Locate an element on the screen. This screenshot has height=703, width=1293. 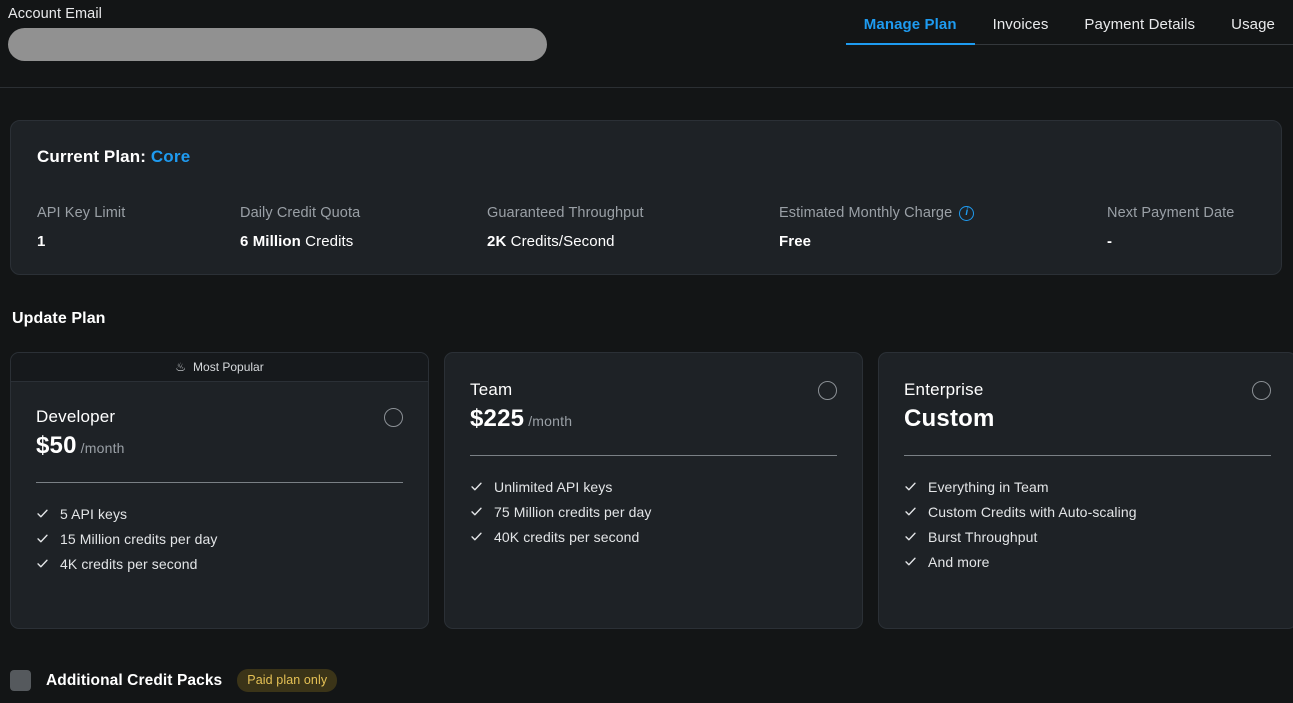
additional-credit-packs-label: Additional Credit Packs is located at coordinates (134, 680).